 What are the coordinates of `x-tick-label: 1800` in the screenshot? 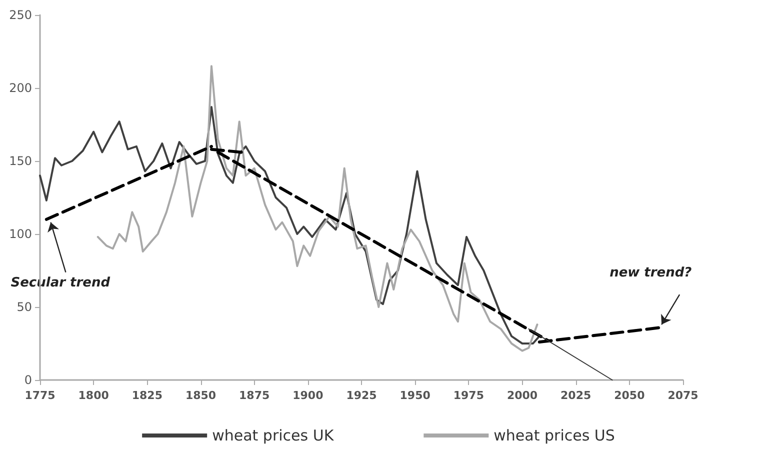 It's located at (94, 395).